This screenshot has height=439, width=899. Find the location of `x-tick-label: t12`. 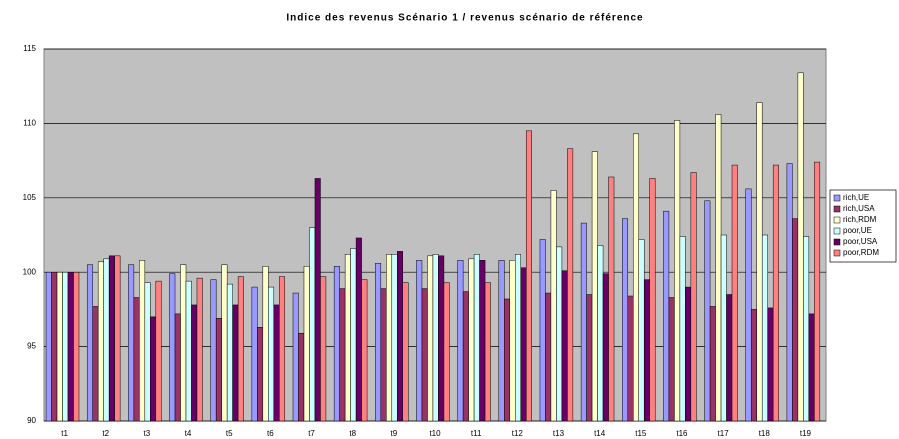

x-tick-label: t12 is located at coordinates (518, 433).